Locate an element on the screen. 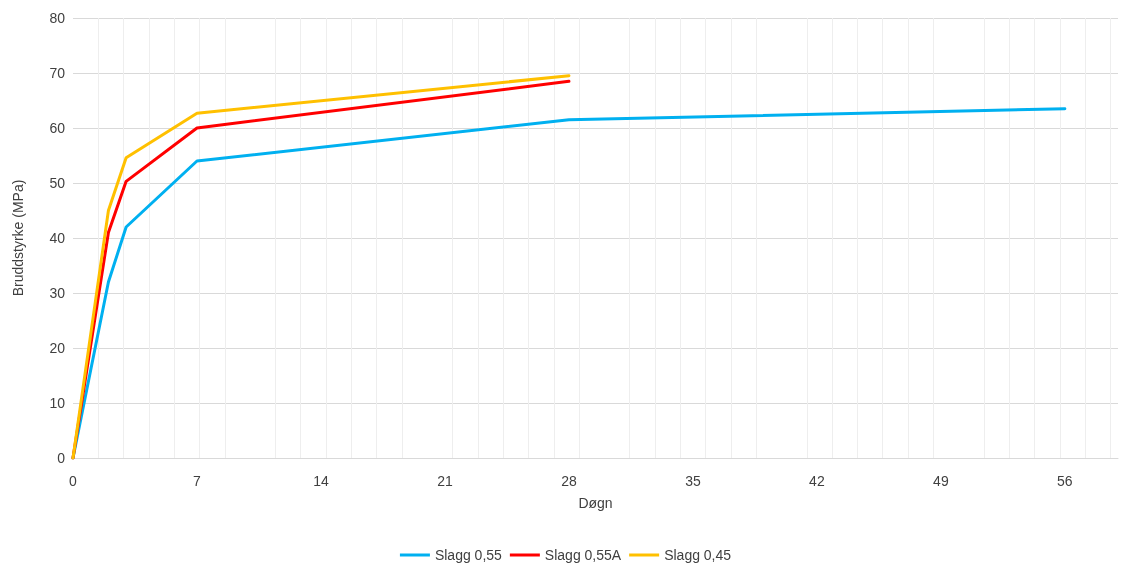  x-tick-label: 56 is located at coordinates (1065, 481).